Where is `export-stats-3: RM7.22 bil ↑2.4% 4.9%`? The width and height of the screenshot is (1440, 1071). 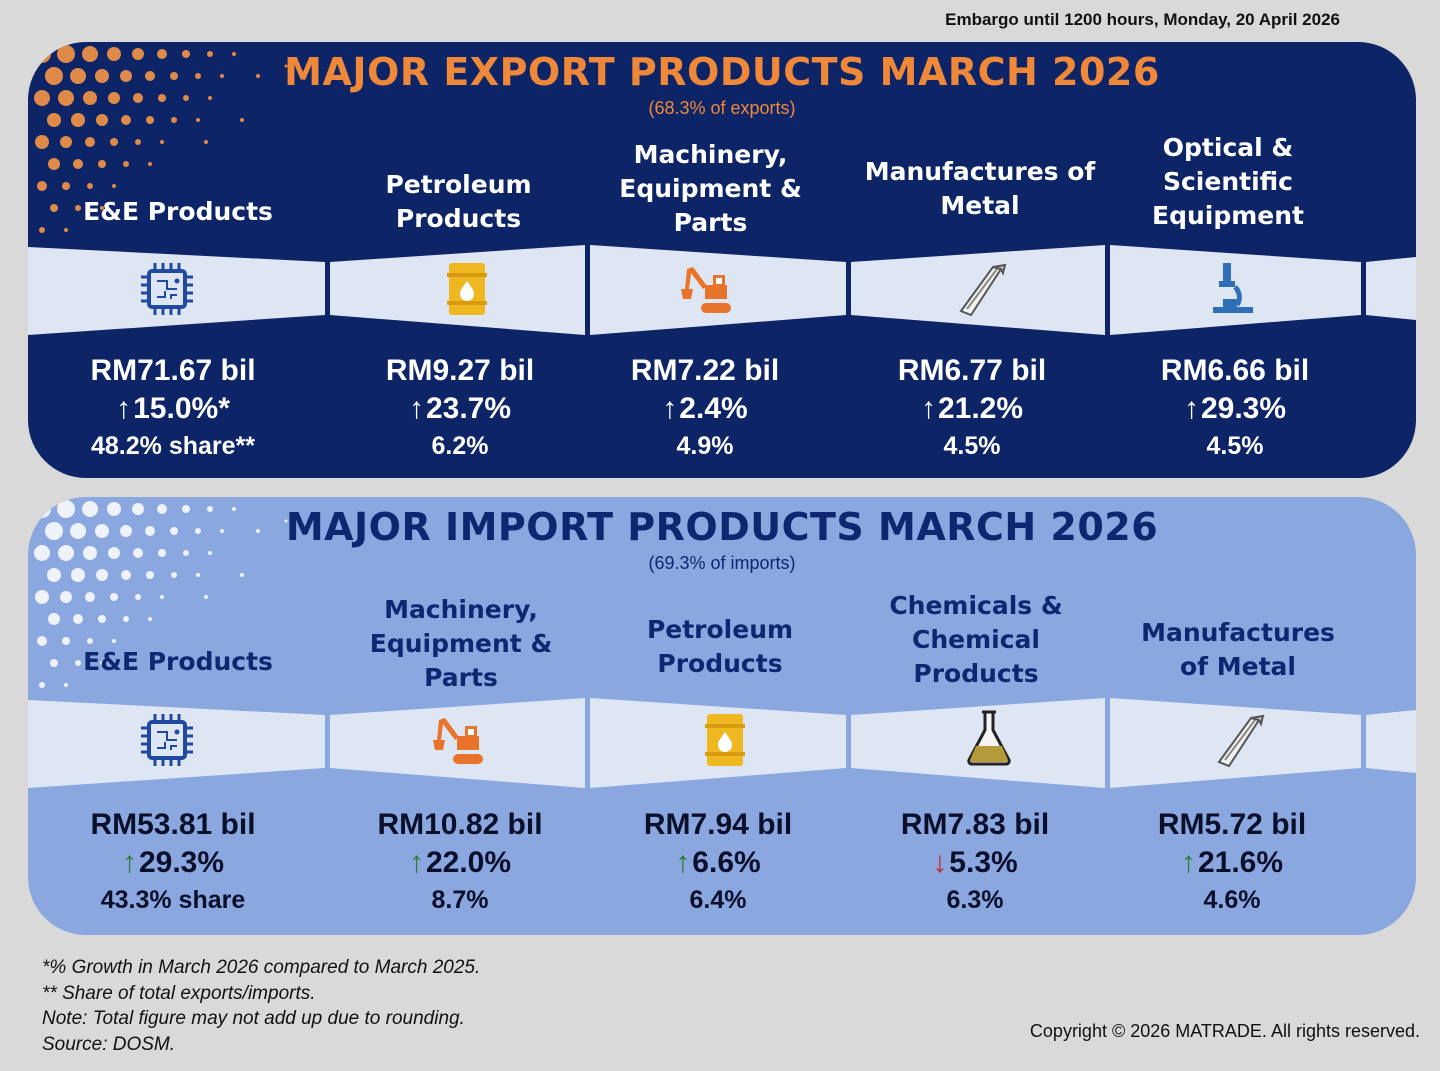
export-stats-3: RM7.22 bil ↑2.4% 4.9% is located at coordinates (705, 408).